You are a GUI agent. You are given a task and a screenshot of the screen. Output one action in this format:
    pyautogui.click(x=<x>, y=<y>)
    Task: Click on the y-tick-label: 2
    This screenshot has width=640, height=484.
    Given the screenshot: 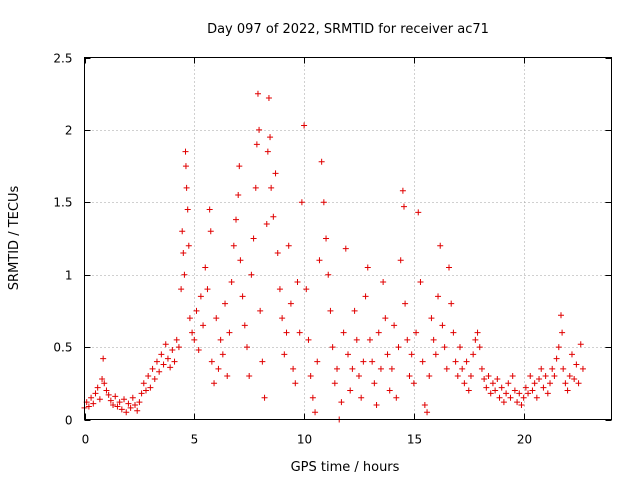 What is the action you would take?
    pyautogui.click(x=69, y=131)
    